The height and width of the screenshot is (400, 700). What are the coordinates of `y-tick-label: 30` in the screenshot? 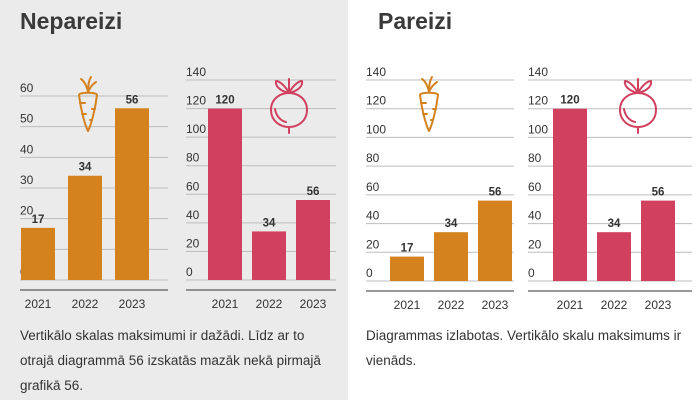 It's located at (27, 180).